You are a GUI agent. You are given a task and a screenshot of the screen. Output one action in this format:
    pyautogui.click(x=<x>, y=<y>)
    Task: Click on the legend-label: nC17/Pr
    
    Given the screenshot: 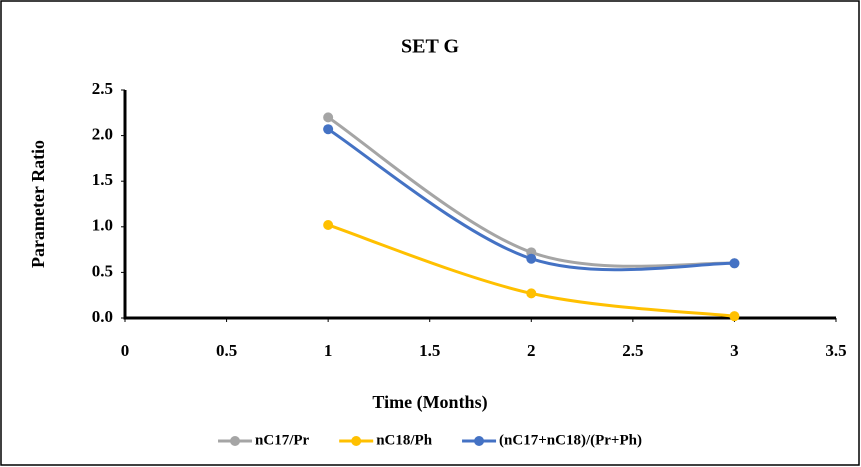 What is the action you would take?
    pyautogui.click(x=282, y=440)
    